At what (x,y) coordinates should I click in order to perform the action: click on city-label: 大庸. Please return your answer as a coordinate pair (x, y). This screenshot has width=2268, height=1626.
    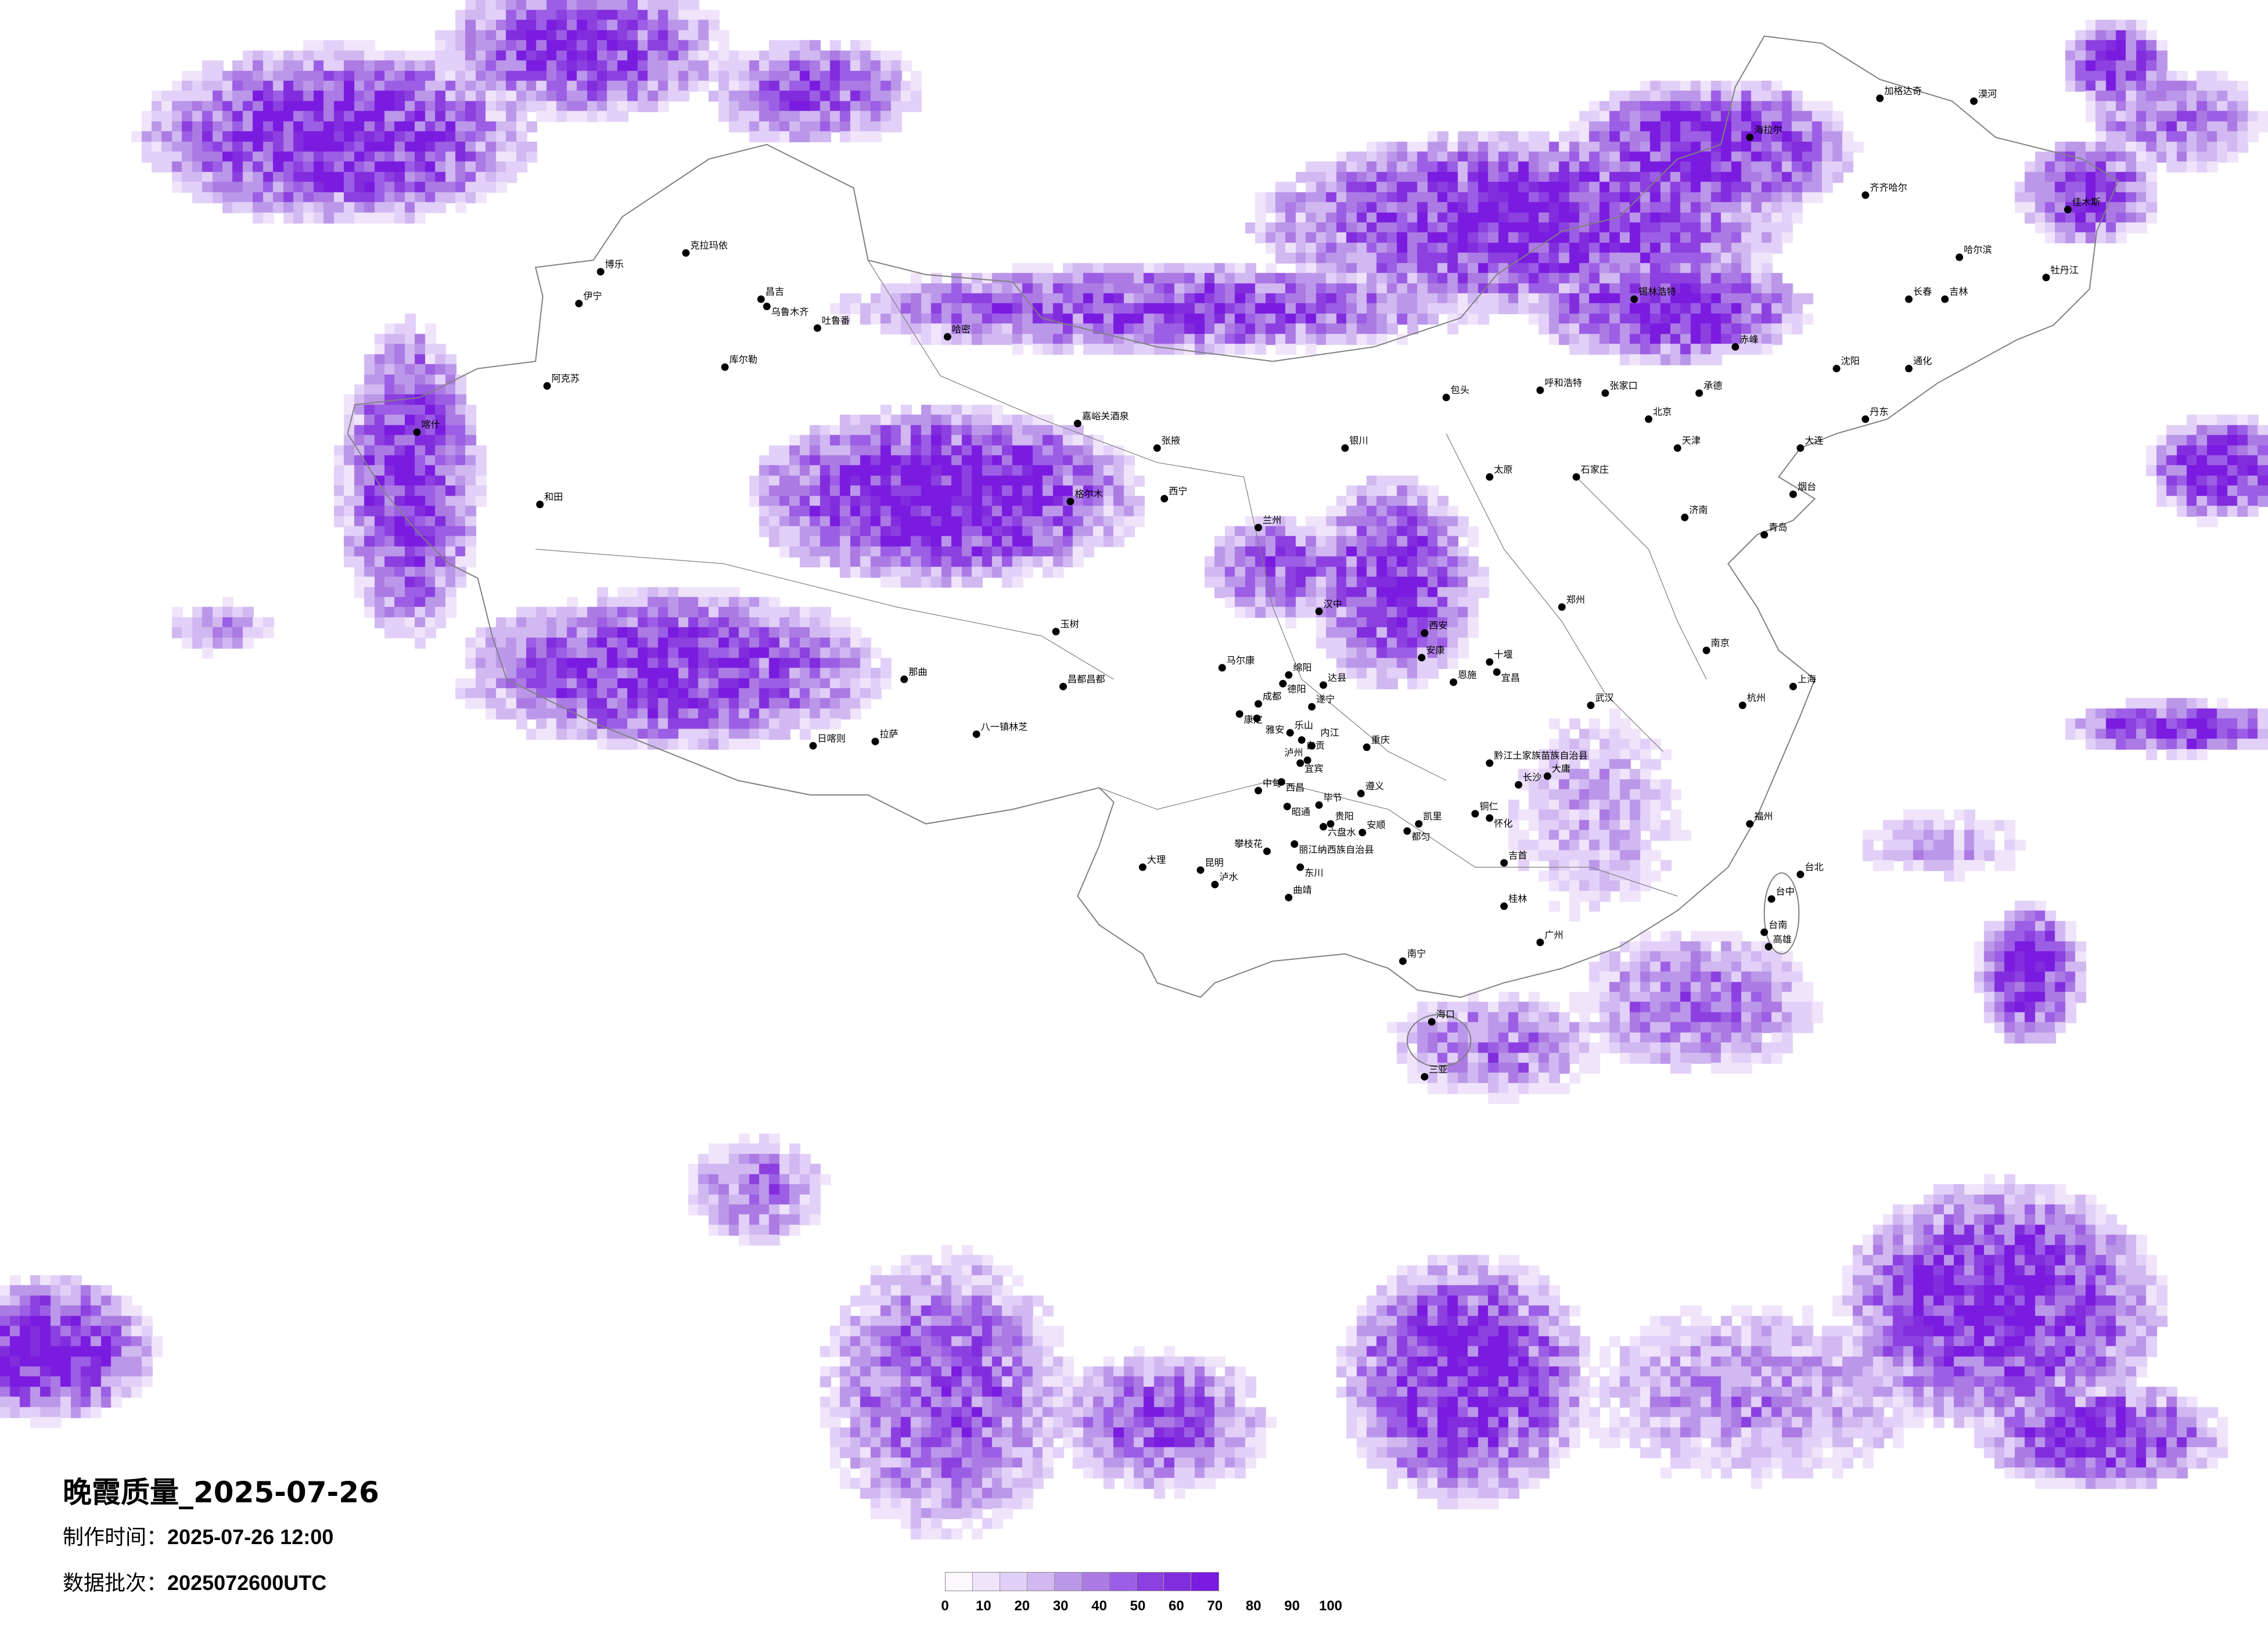
    Looking at the image, I should click on (1561, 768).